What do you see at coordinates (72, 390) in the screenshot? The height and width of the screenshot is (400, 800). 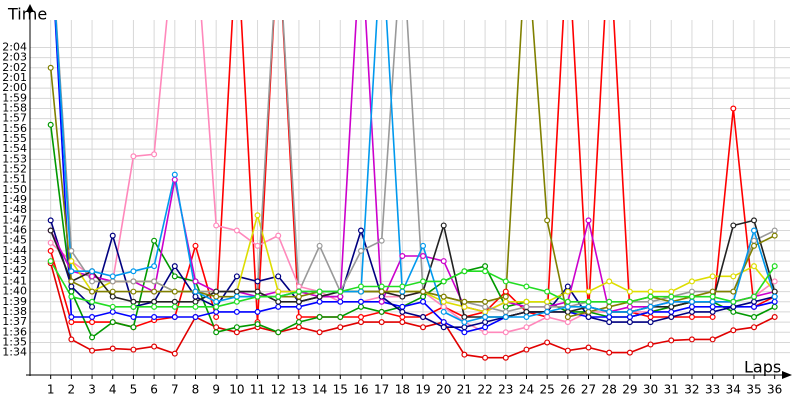 I see `x-tick-label: 2` at bounding box center [72, 390].